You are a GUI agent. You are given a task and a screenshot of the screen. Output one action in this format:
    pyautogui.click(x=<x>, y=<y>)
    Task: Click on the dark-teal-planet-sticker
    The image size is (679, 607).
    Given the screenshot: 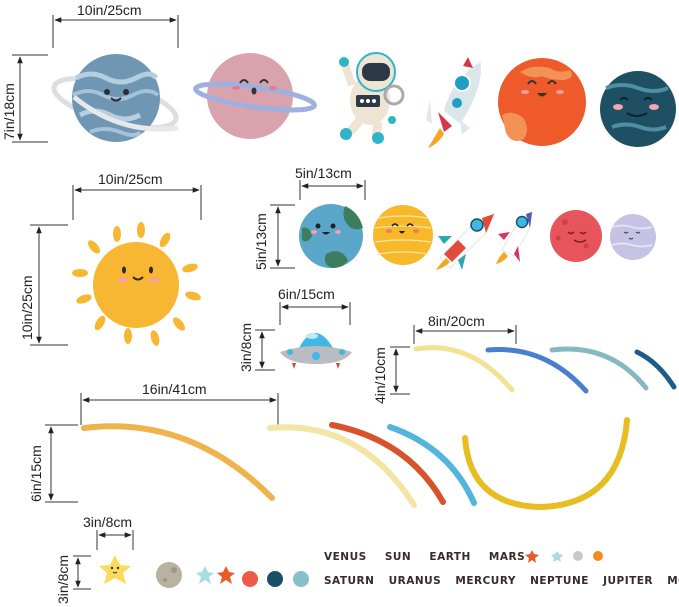 What is the action you would take?
    pyautogui.click(x=638, y=109)
    